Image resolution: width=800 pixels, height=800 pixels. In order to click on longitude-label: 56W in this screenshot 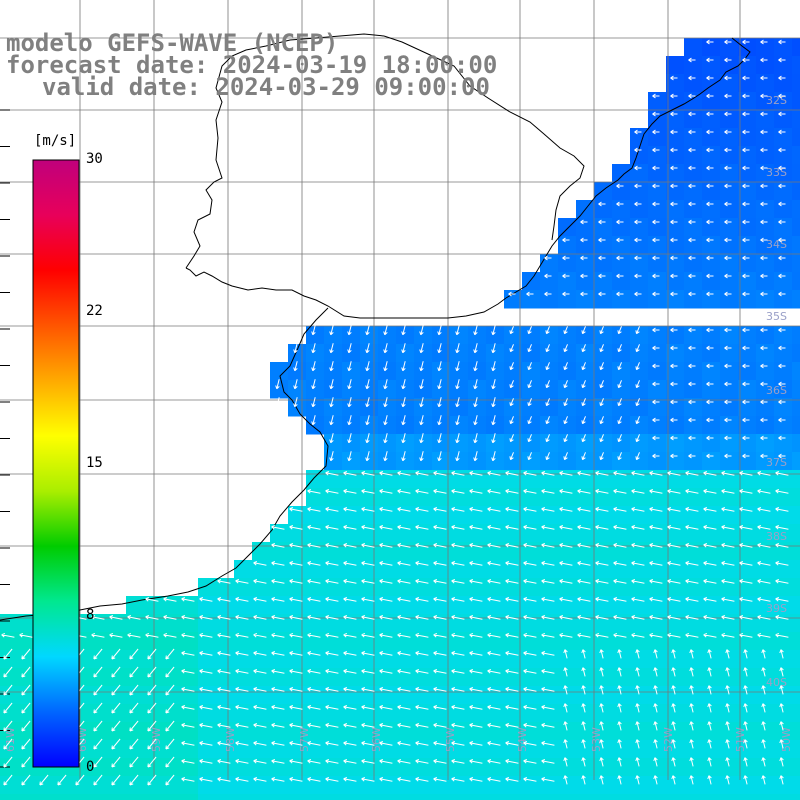, I will do `click(376, 739)`.